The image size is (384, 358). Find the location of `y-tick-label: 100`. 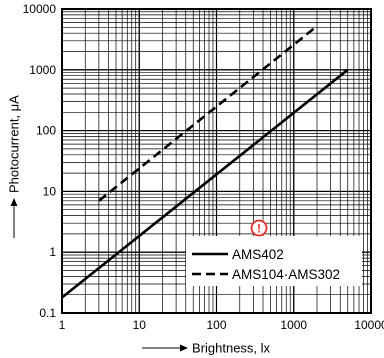

y-tick-label: 100 is located at coordinates (46, 131).